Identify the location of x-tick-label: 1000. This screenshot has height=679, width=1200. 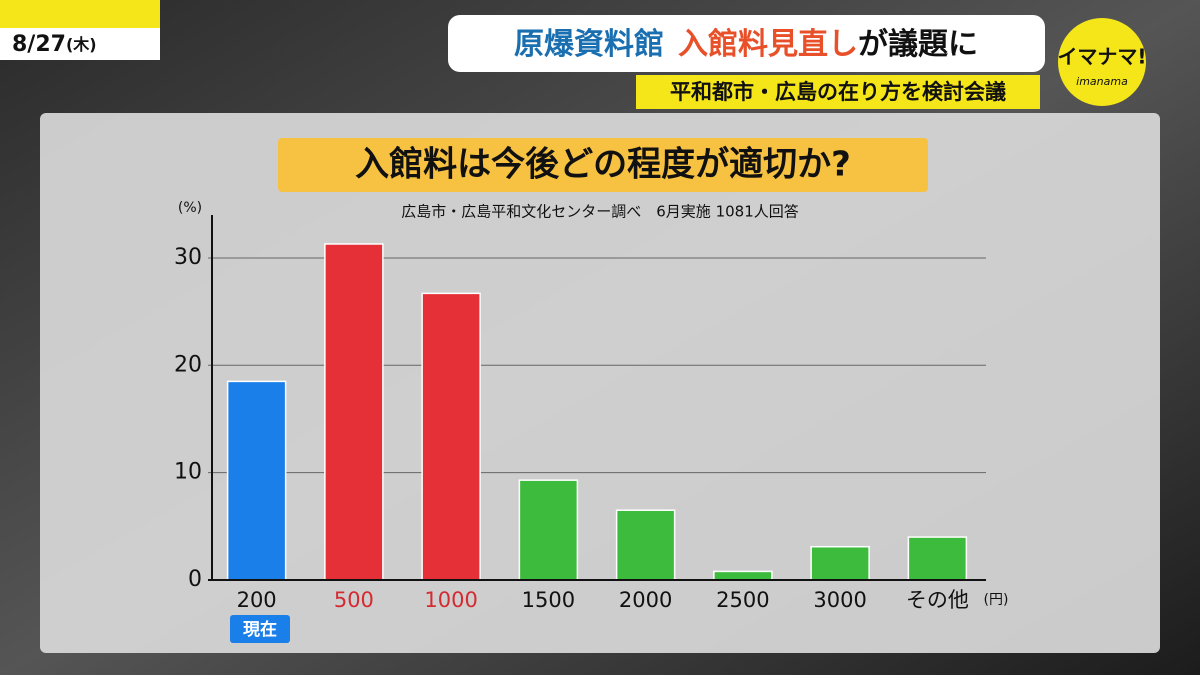
(450, 600).